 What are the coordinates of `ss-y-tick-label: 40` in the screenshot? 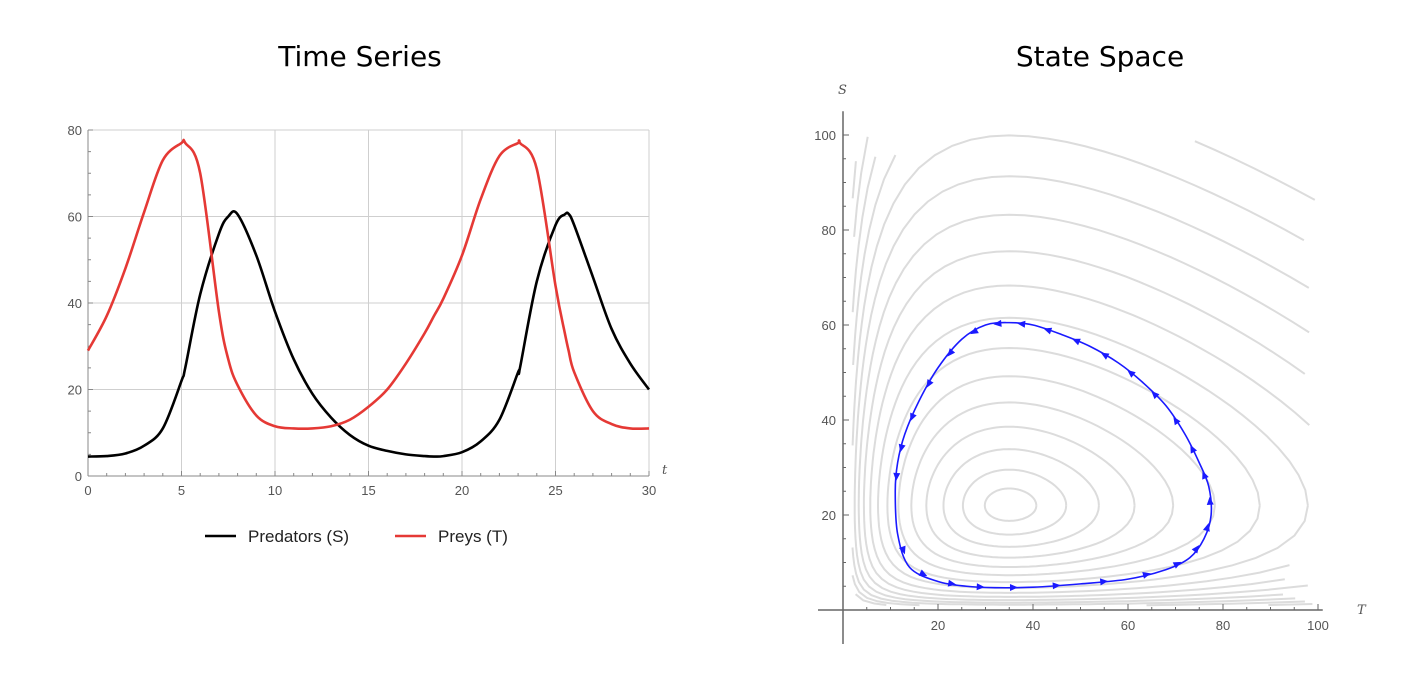 It's located at (829, 420).